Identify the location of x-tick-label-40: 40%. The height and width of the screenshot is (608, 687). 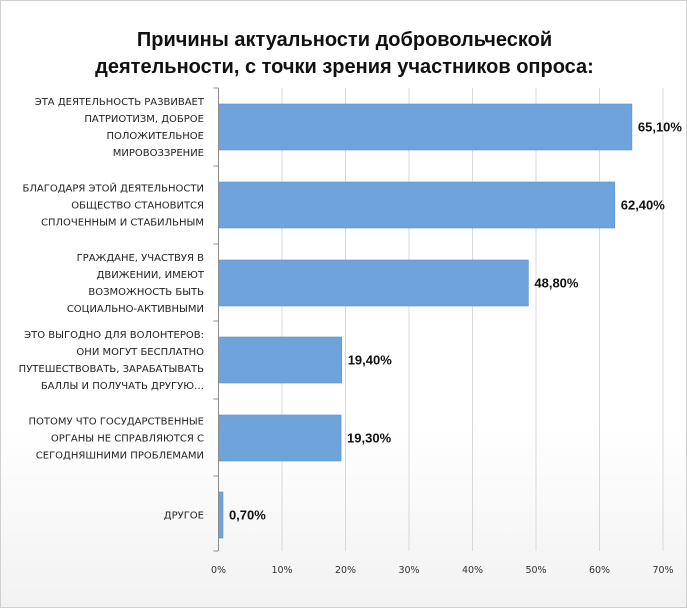
(472, 570).